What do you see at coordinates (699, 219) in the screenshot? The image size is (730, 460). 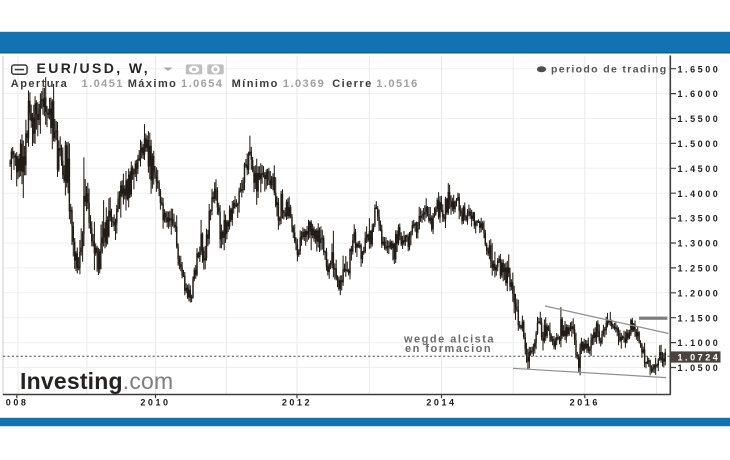 I see `svg-text: 1.3500` at bounding box center [699, 219].